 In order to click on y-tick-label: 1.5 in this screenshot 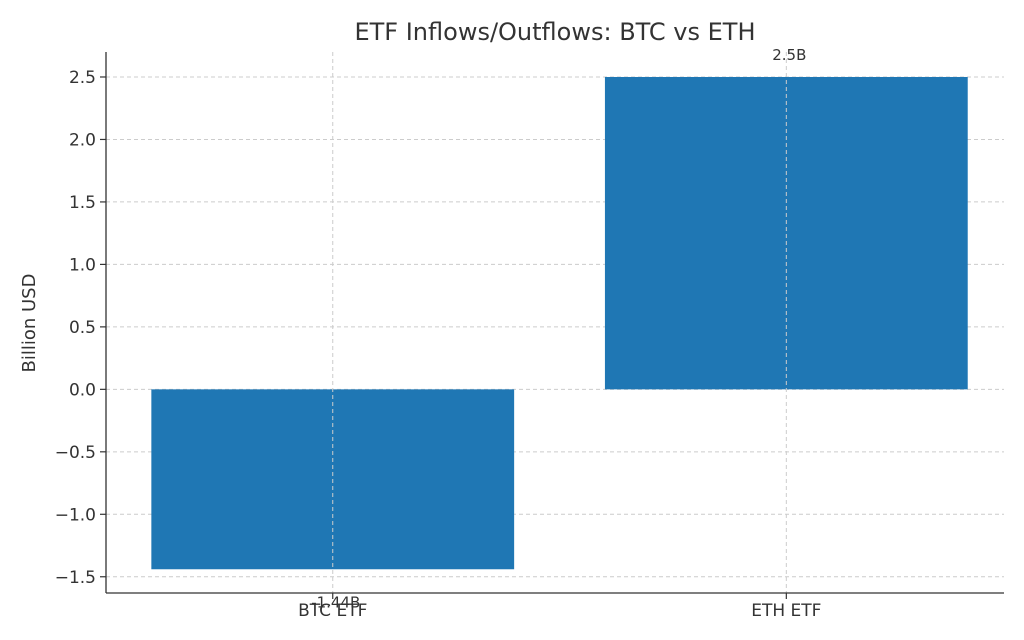, I will do `click(82, 203)`.